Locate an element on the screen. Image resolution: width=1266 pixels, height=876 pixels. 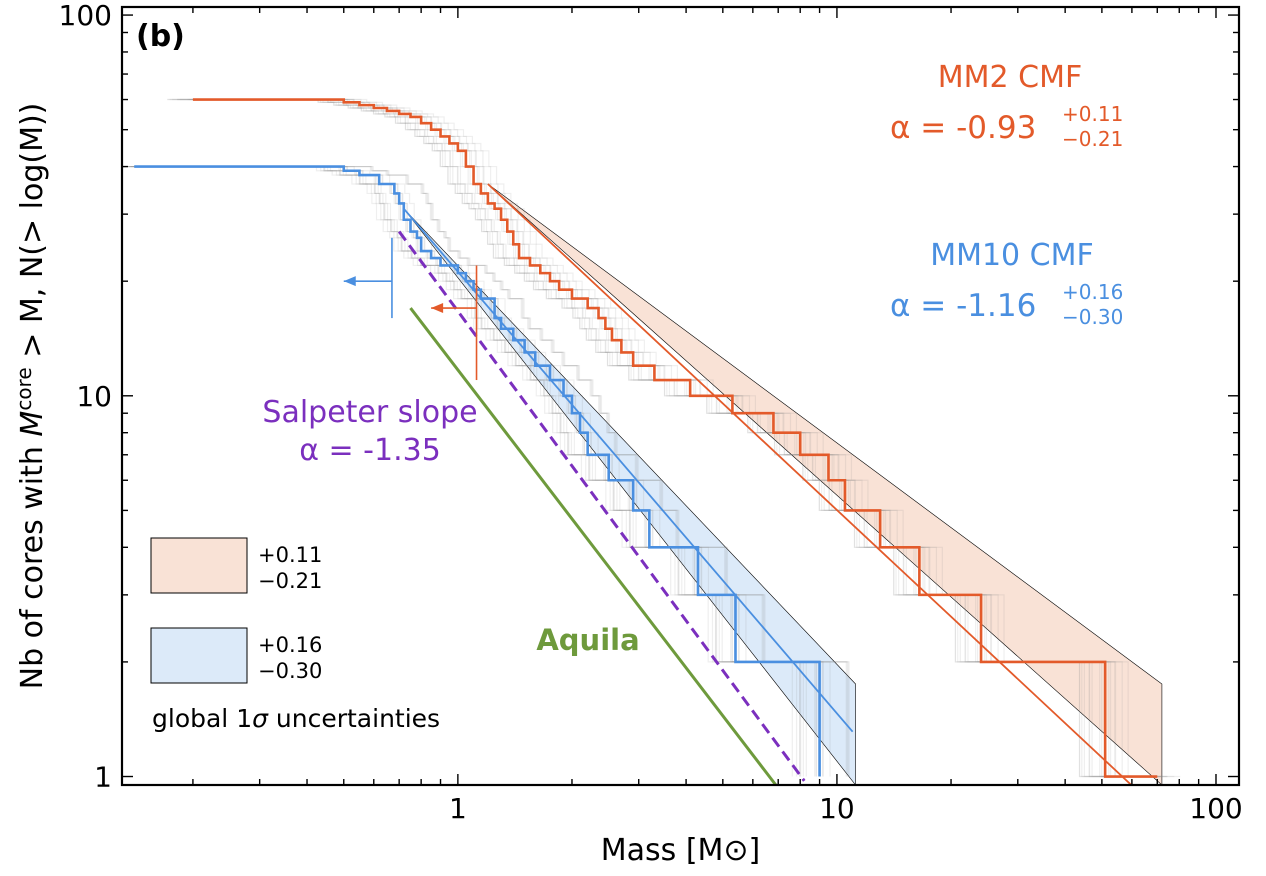
mm10-alpha-sup: +0.16 is located at coordinates (1092, 292).